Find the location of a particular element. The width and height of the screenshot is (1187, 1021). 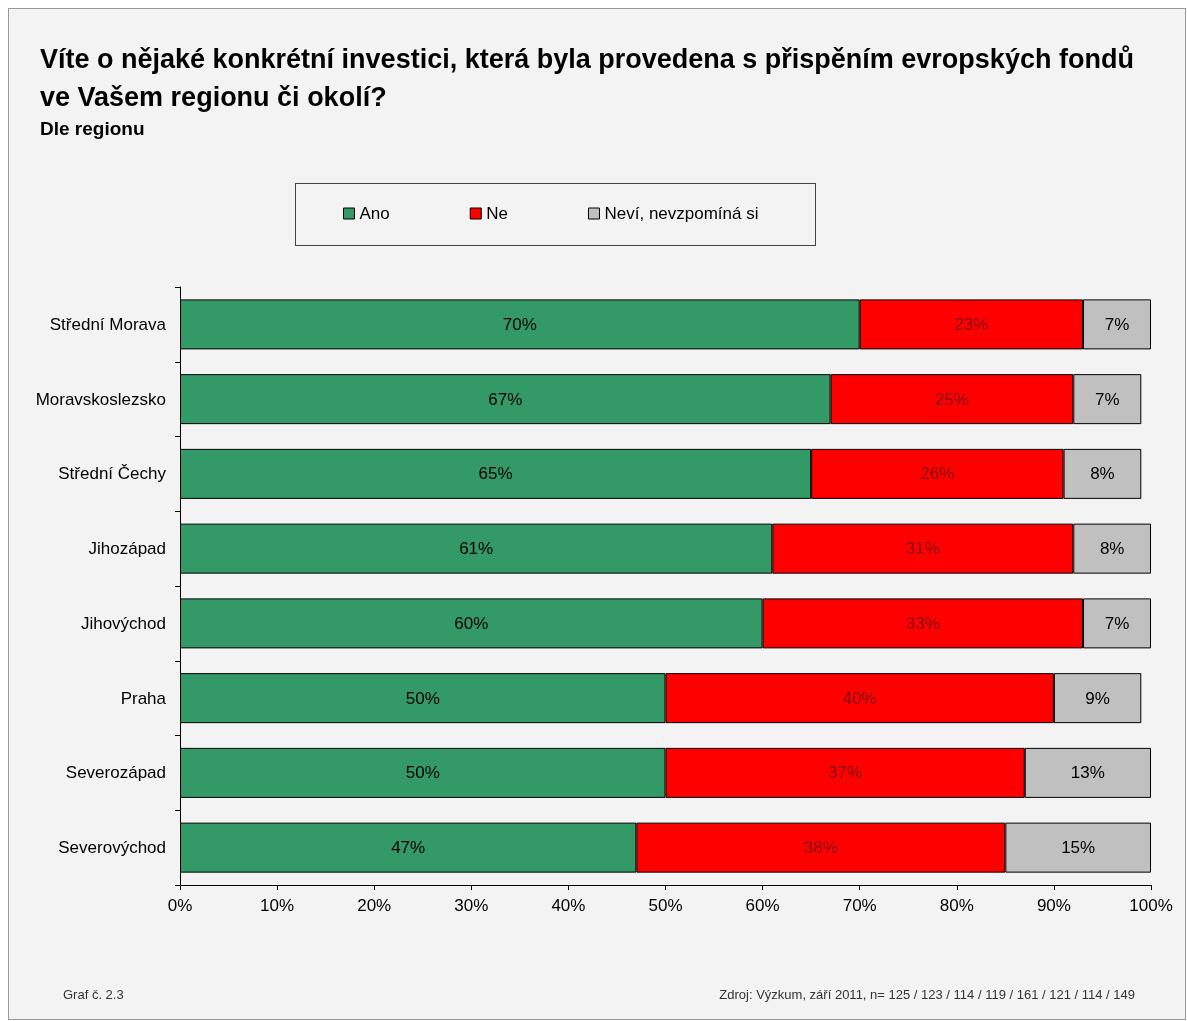

data-label: 9% is located at coordinates (1097, 698).